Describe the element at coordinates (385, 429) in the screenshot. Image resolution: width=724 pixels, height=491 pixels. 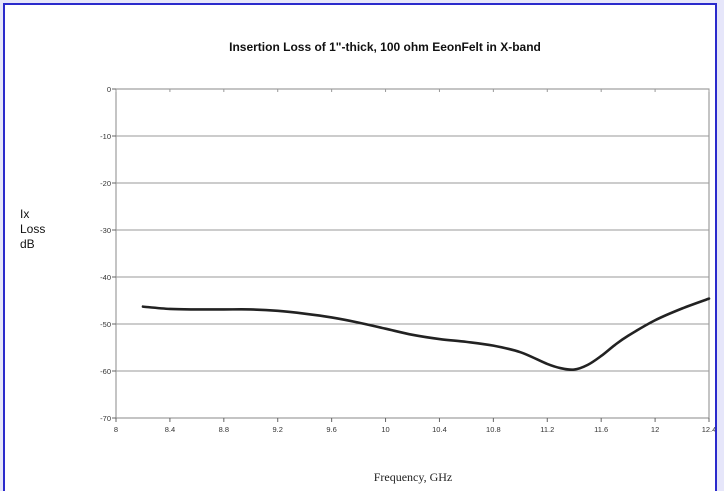
I see `x-tick-label: 10` at that location.